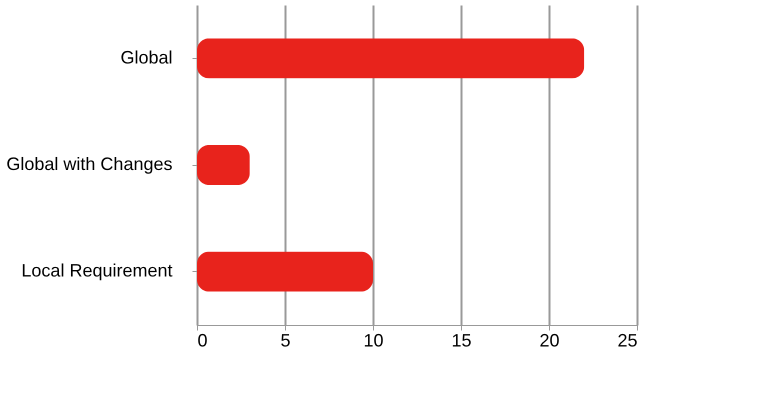 This screenshot has width=761, height=405. I want to click on x-tick-label: 5, so click(285, 340).